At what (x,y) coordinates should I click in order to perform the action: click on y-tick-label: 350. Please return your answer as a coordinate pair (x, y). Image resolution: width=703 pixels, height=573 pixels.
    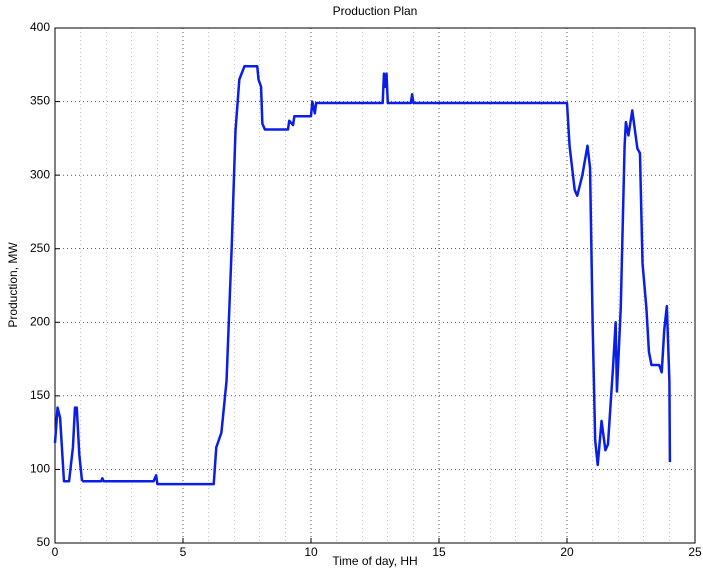
    Looking at the image, I should click on (40, 101).